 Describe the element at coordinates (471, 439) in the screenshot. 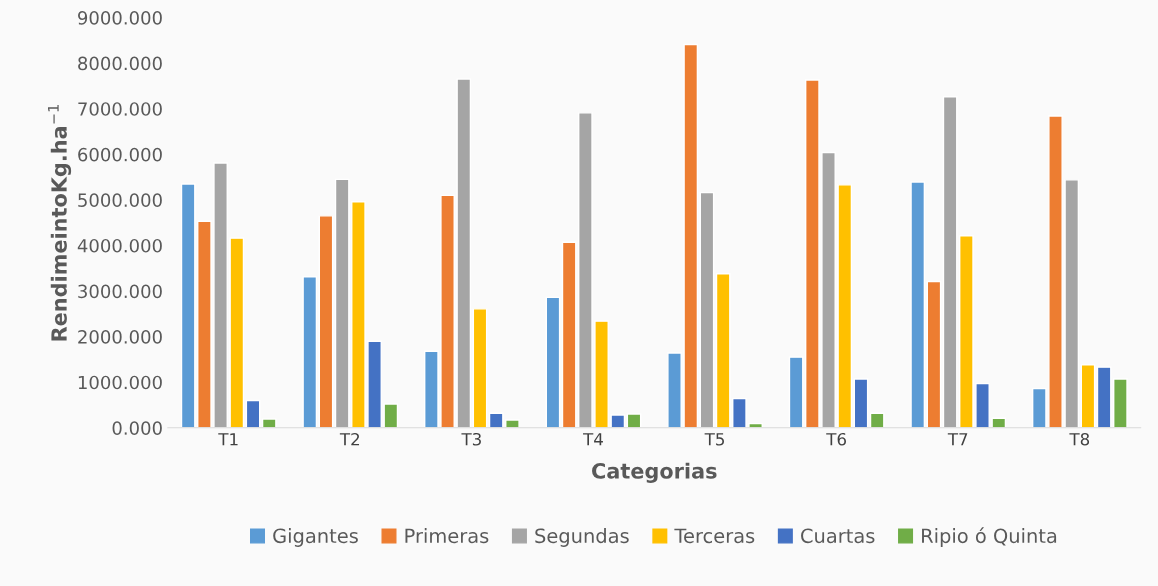

I see `x-tick-label: T3` at that location.